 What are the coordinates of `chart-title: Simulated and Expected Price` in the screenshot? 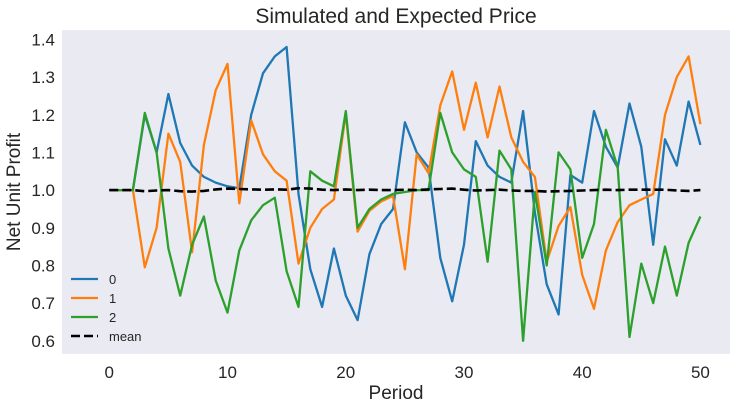 It's located at (395, 16).